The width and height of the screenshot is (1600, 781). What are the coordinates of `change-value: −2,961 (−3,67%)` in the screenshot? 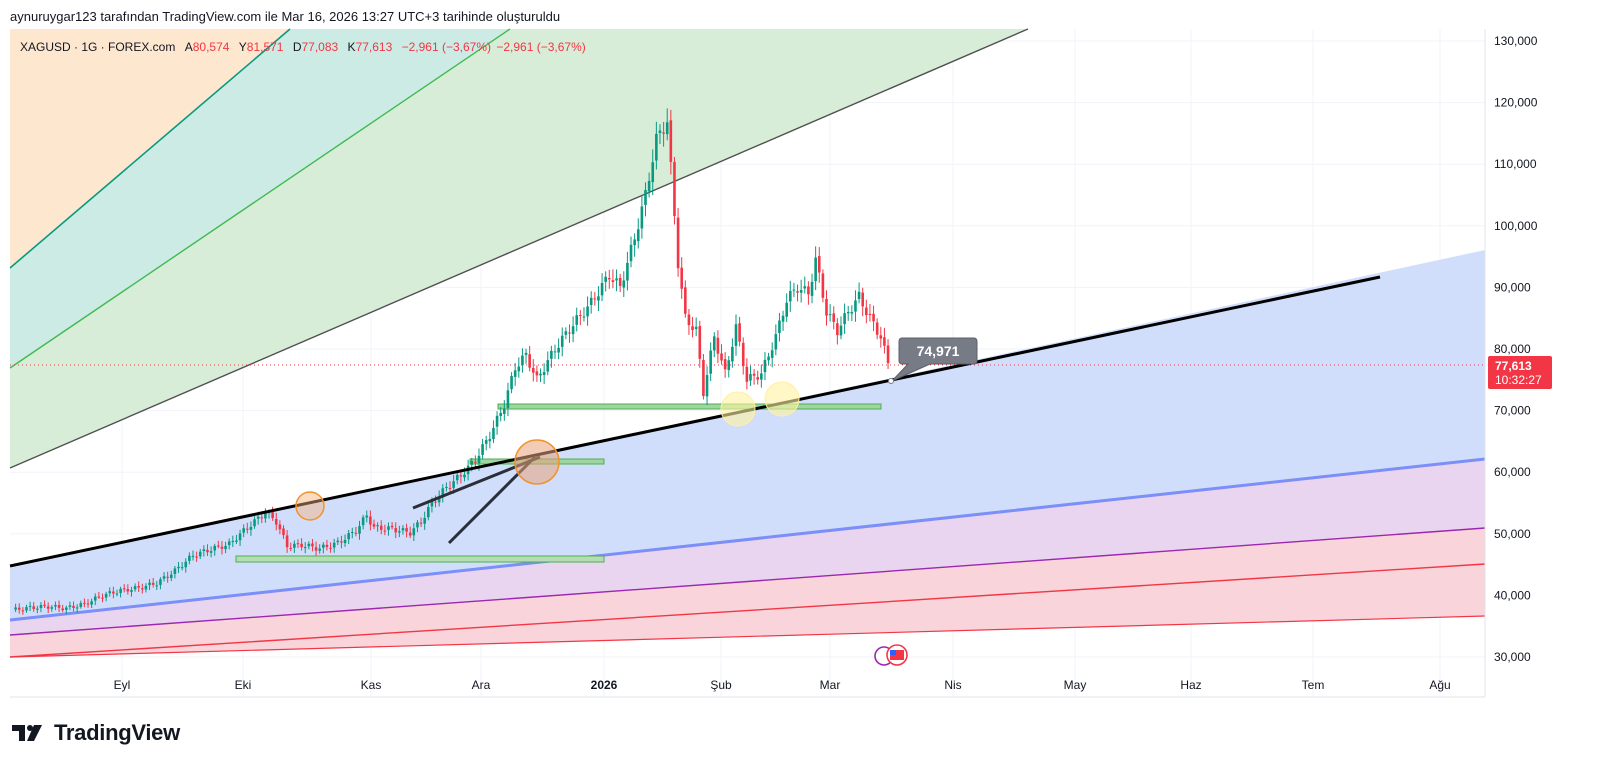 It's located at (446, 47).